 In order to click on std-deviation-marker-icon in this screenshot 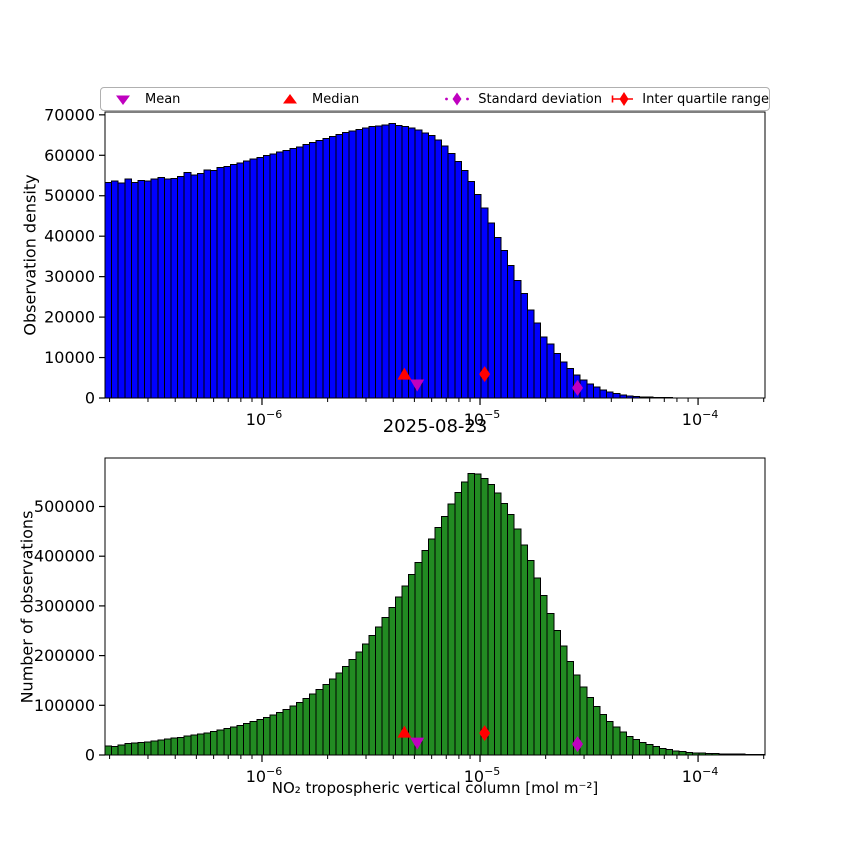, I will do `click(457, 99)`.